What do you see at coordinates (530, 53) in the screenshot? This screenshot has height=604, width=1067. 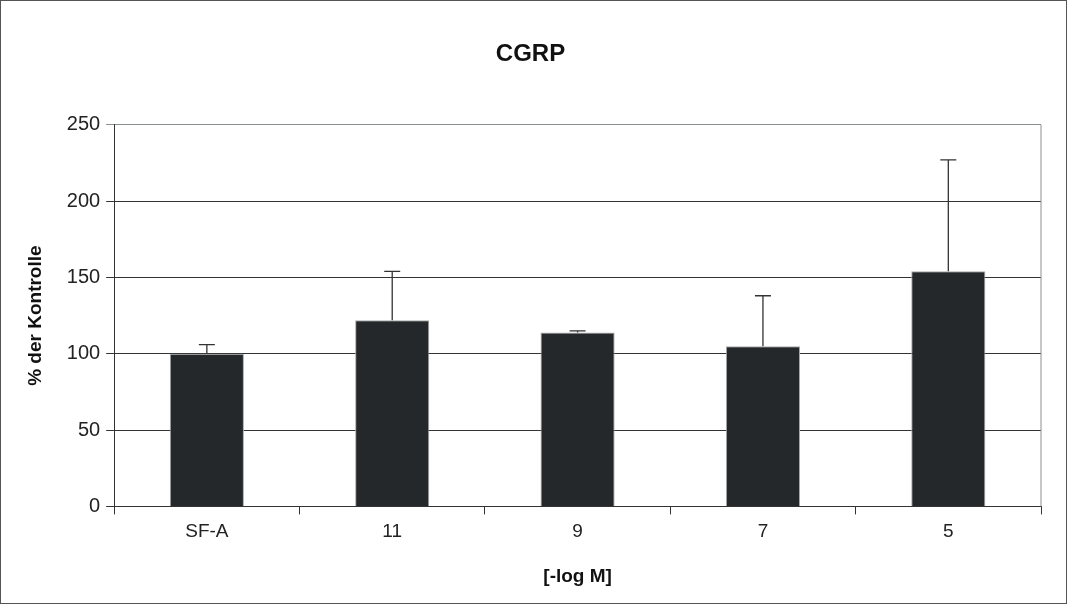 I see `chart-title: CGRP` at bounding box center [530, 53].